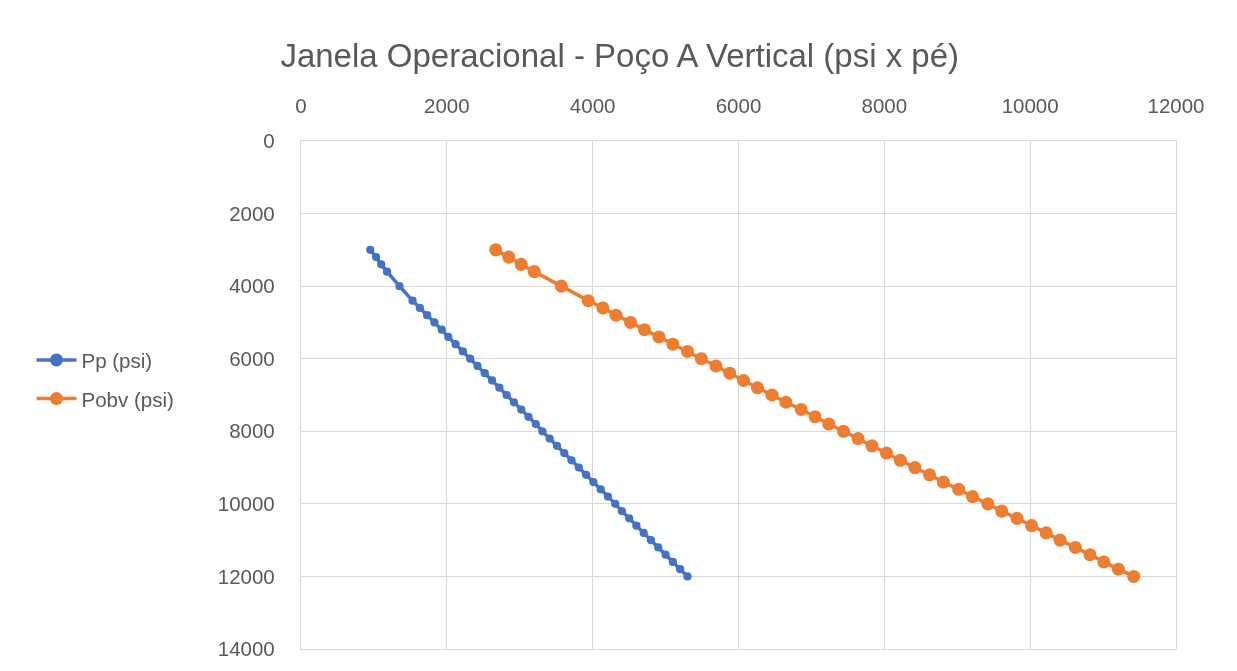 Image resolution: width=1237 pixels, height=671 pixels. What do you see at coordinates (252, 431) in the screenshot?
I see `y-tick-label: 8000` at bounding box center [252, 431].